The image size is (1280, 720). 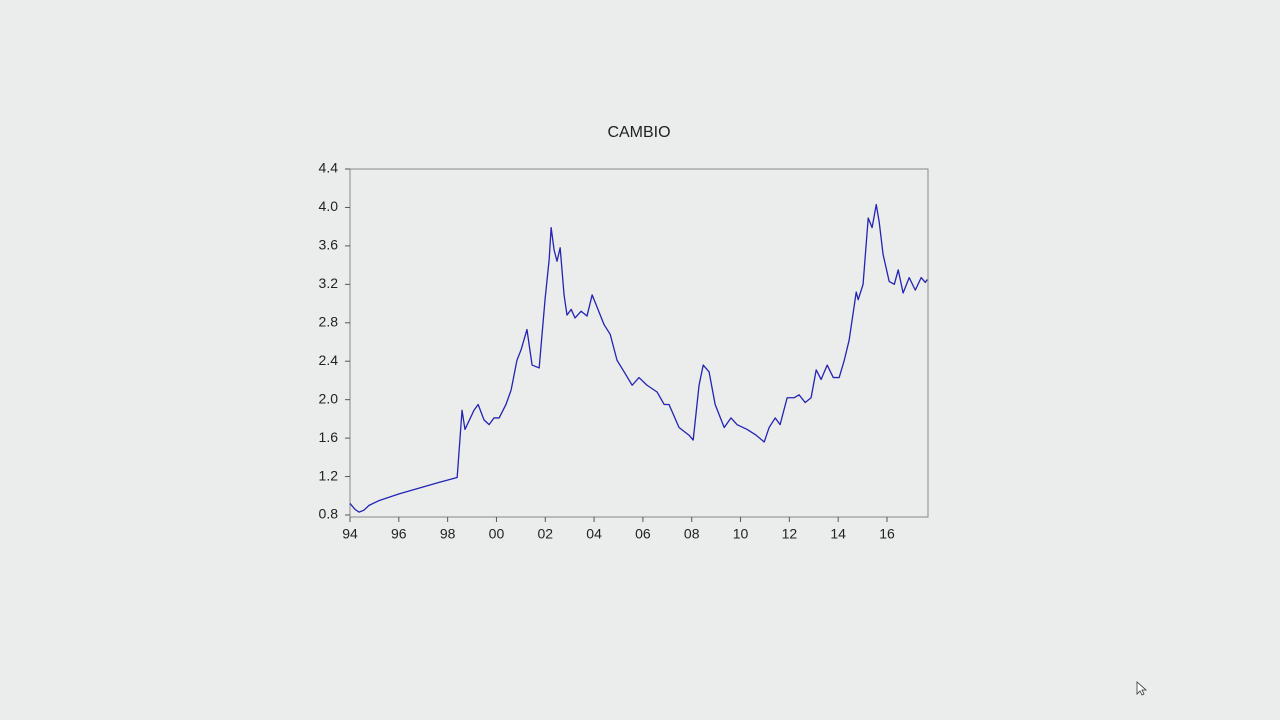 What do you see at coordinates (448, 534) in the screenshot?
I see `x-tick-label: 98` at bounding box center [448, 534].